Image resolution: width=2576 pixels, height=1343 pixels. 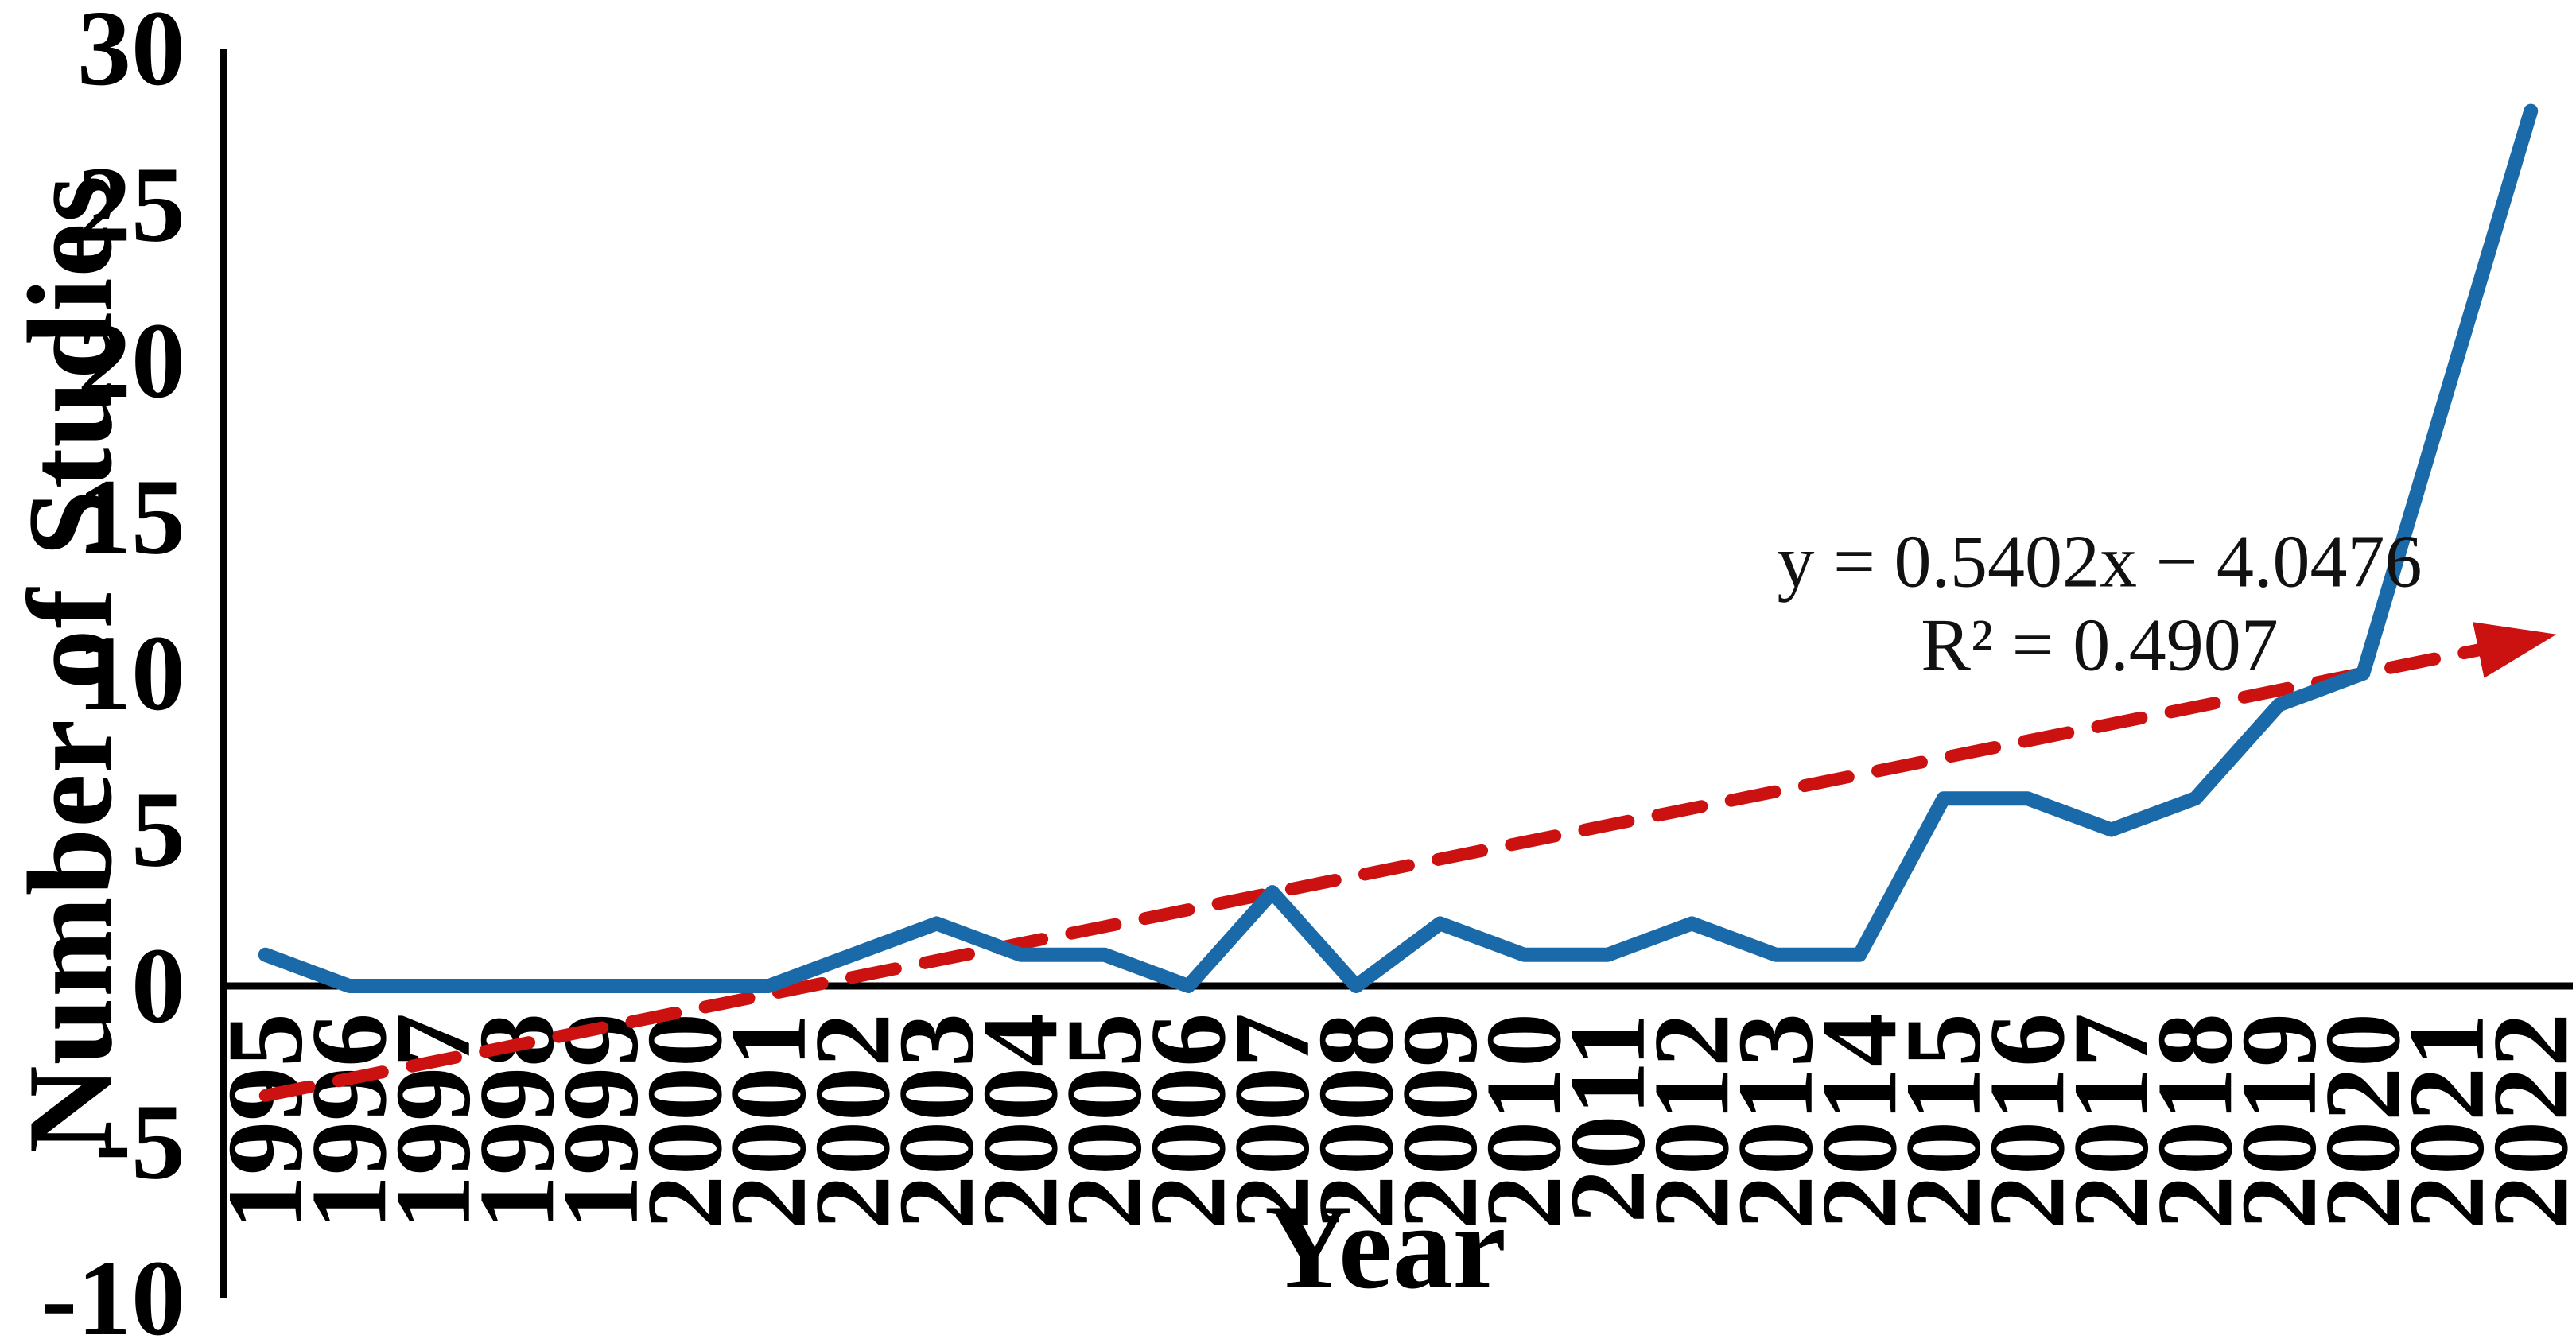 What do you see at coordinates (1608, 1118) in the screenshot?
I see `x-tick-label: 2011` at bounding box center [1608, 1118].